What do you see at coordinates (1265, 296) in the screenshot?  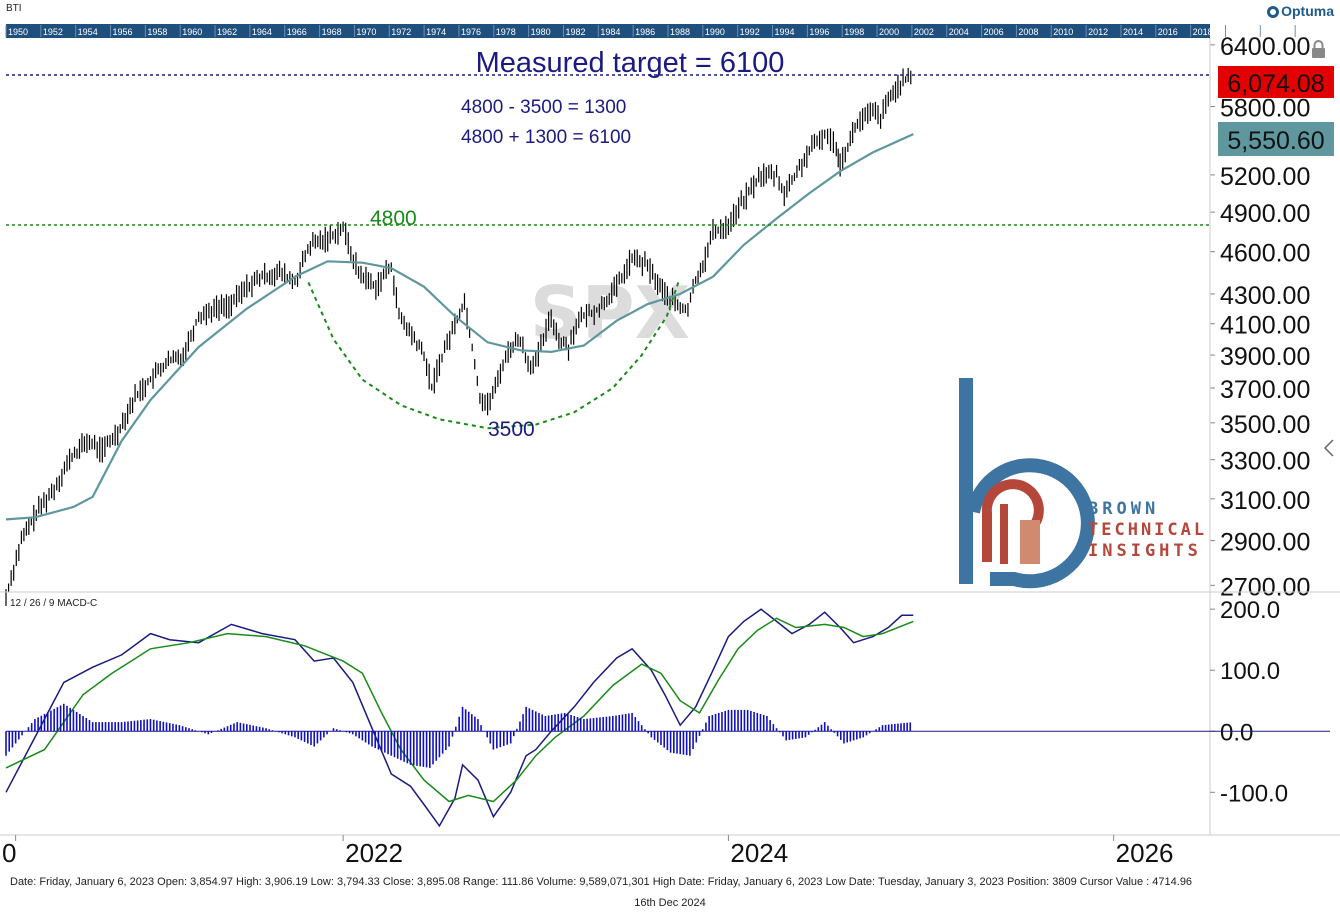 I see `price-tick-label: 4300.00` at bounding box center [1265, 296].